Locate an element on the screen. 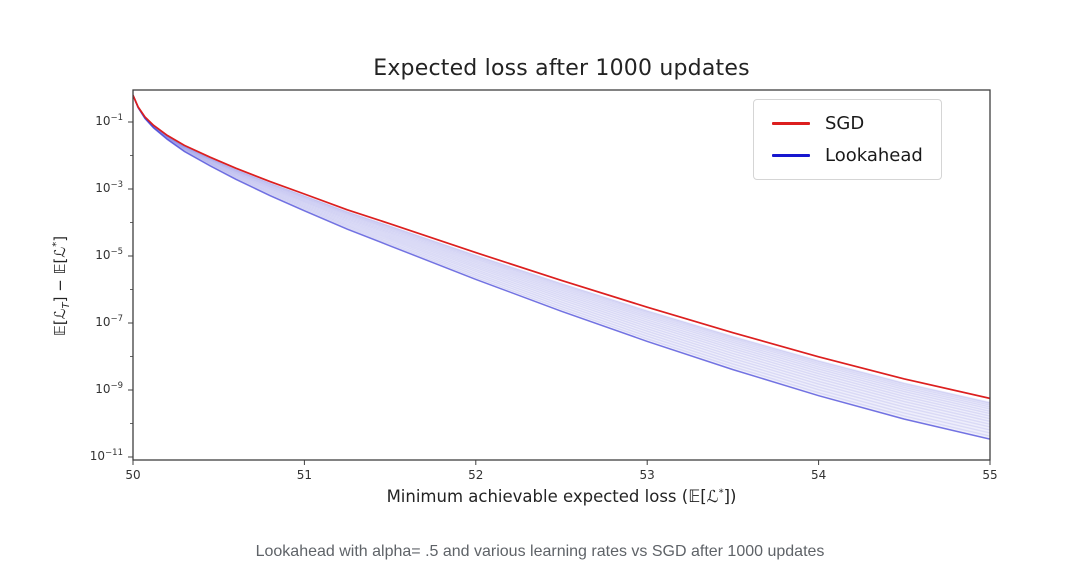 Image resolution: width=1080 pixels, height=587 pixels. legend-item-sgd: SGD is located at coordinates (847, 123).